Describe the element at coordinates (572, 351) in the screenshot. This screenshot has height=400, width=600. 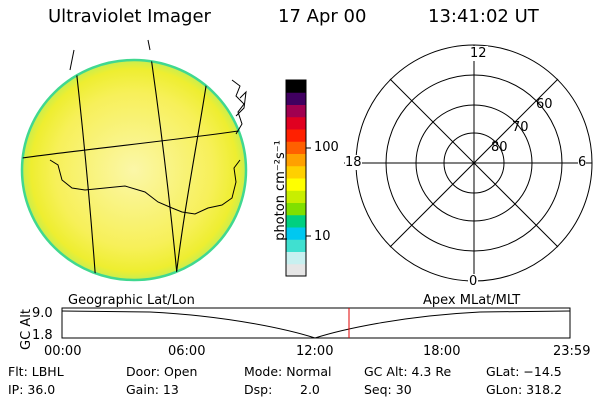
I see `timeline-tick-4: 23:59` at that location.